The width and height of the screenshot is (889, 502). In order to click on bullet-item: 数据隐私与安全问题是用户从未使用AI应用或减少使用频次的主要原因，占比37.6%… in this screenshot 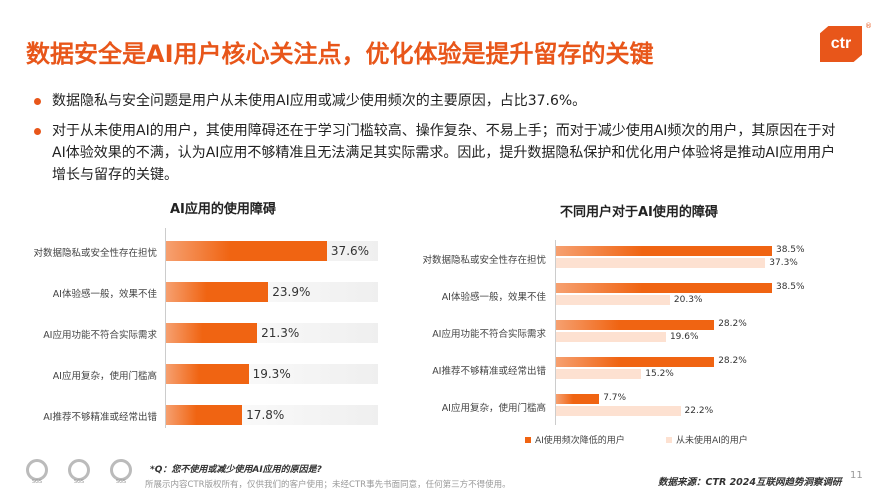, I will do `click(439, 101)`.